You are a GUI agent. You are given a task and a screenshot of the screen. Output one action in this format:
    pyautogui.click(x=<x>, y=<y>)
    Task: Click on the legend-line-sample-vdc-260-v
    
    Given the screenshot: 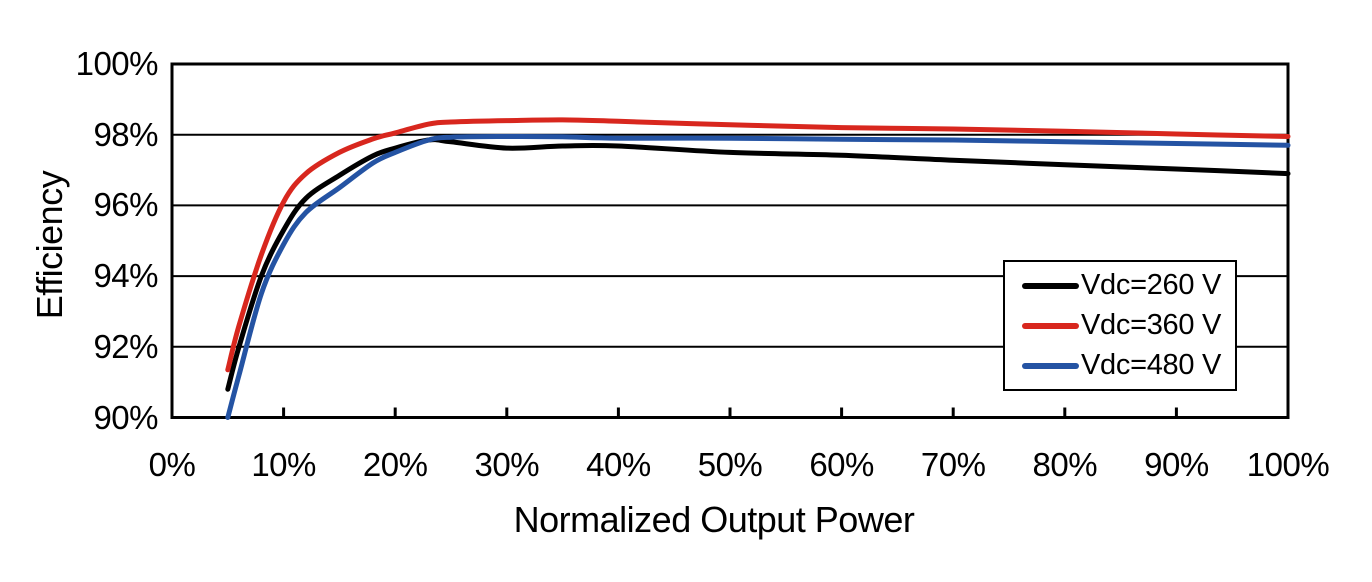 What is the action you would take?
    pyautogui.click(x=1050, y=285)
    